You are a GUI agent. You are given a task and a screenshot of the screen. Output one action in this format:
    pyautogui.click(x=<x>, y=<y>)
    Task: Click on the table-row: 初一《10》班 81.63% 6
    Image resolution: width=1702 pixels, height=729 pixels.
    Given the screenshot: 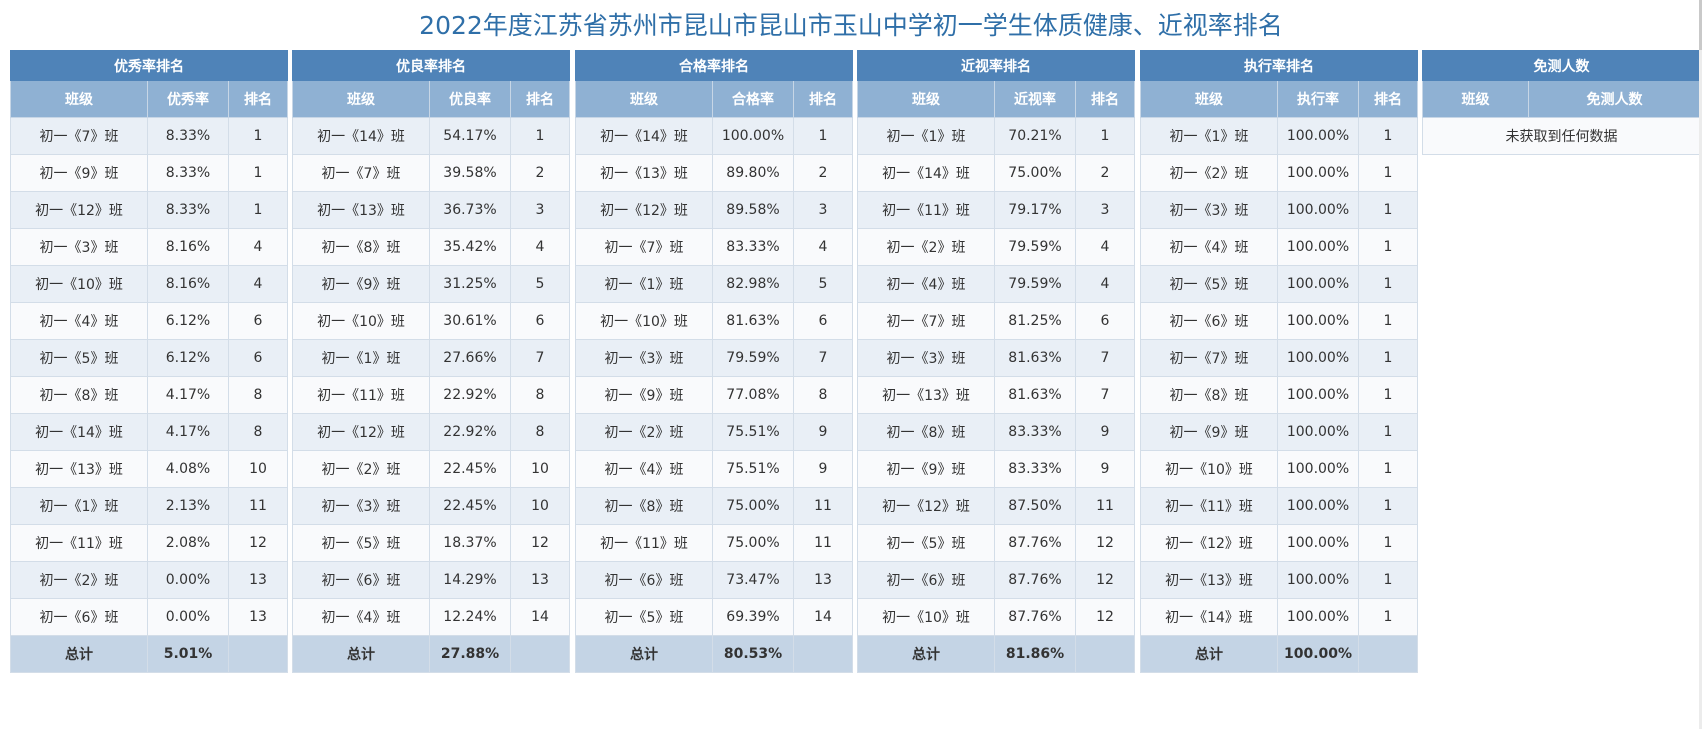 What is the action you would take?
    pyautogui.click(x=714, y=321)
    